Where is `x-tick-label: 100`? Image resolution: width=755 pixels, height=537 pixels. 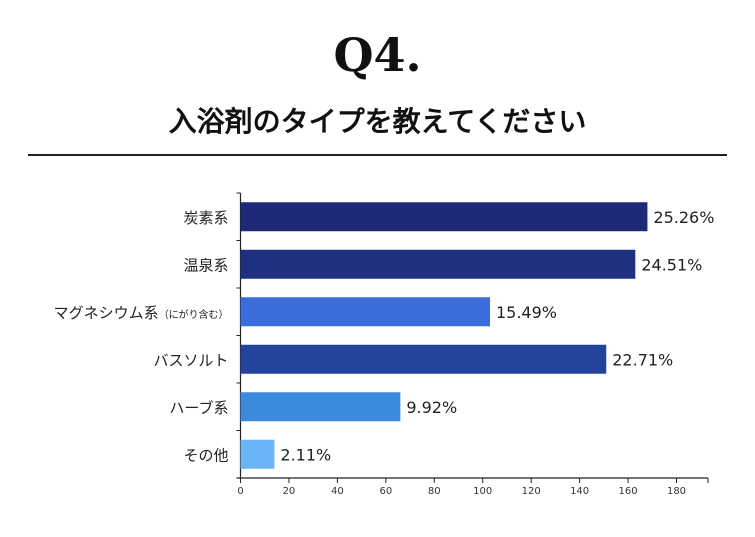
x-tick-label: 100 is located at coordinates (482, 491).